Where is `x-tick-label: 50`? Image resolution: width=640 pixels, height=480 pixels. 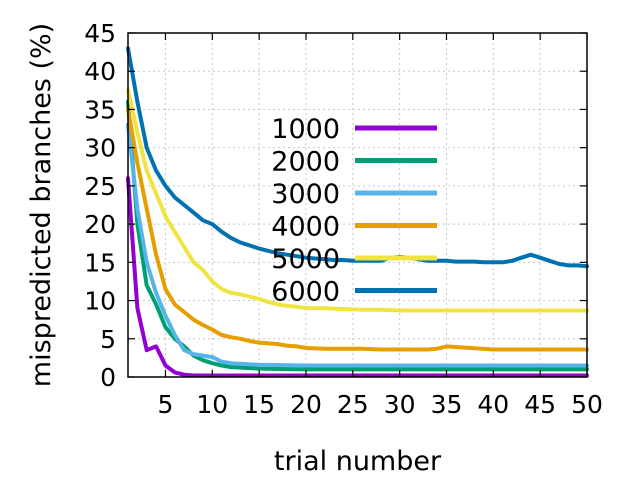 x-tick-label: 50 is located at coordinates (587, 404).